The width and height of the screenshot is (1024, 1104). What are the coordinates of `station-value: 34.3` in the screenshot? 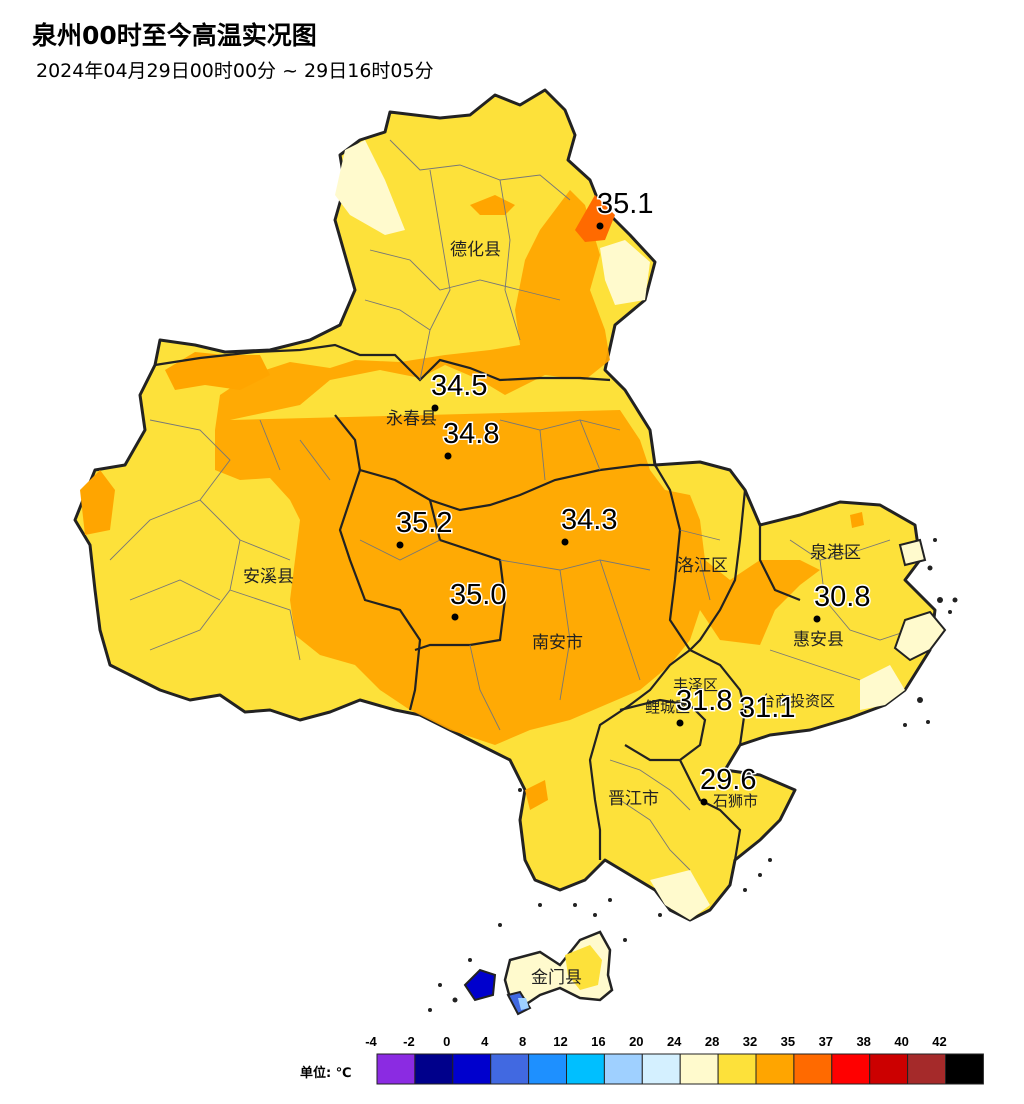 It's located at (589, 520).